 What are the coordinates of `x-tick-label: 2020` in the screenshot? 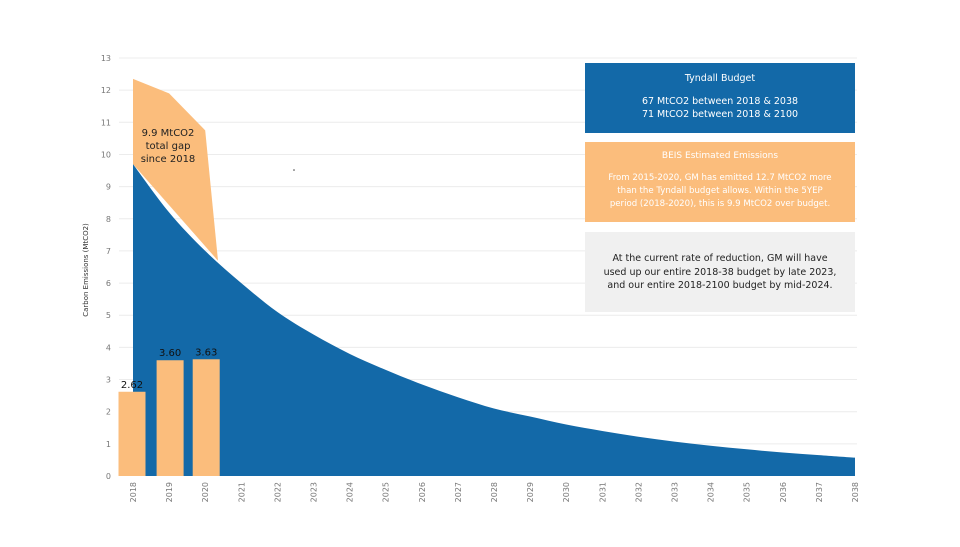 It's located at (205, 492).